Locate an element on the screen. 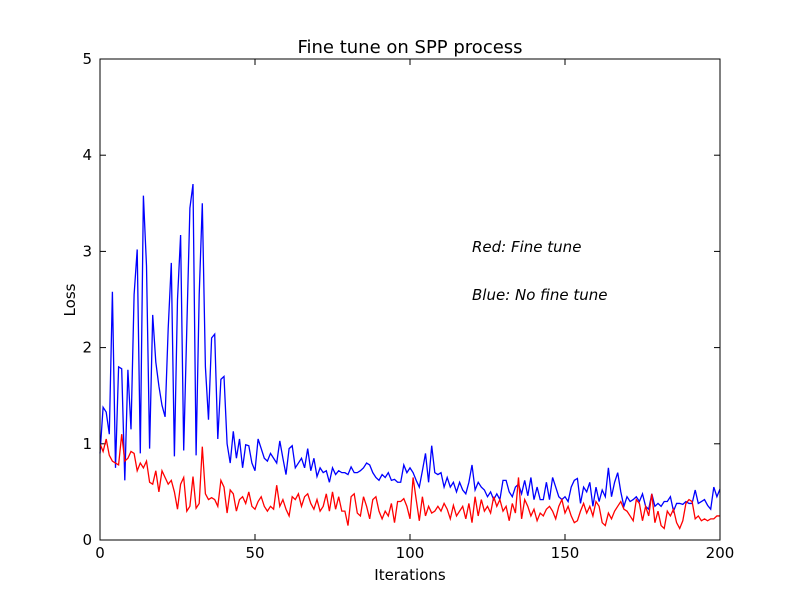  x-axis-label: Iterations is located at coordinates (410, 575).